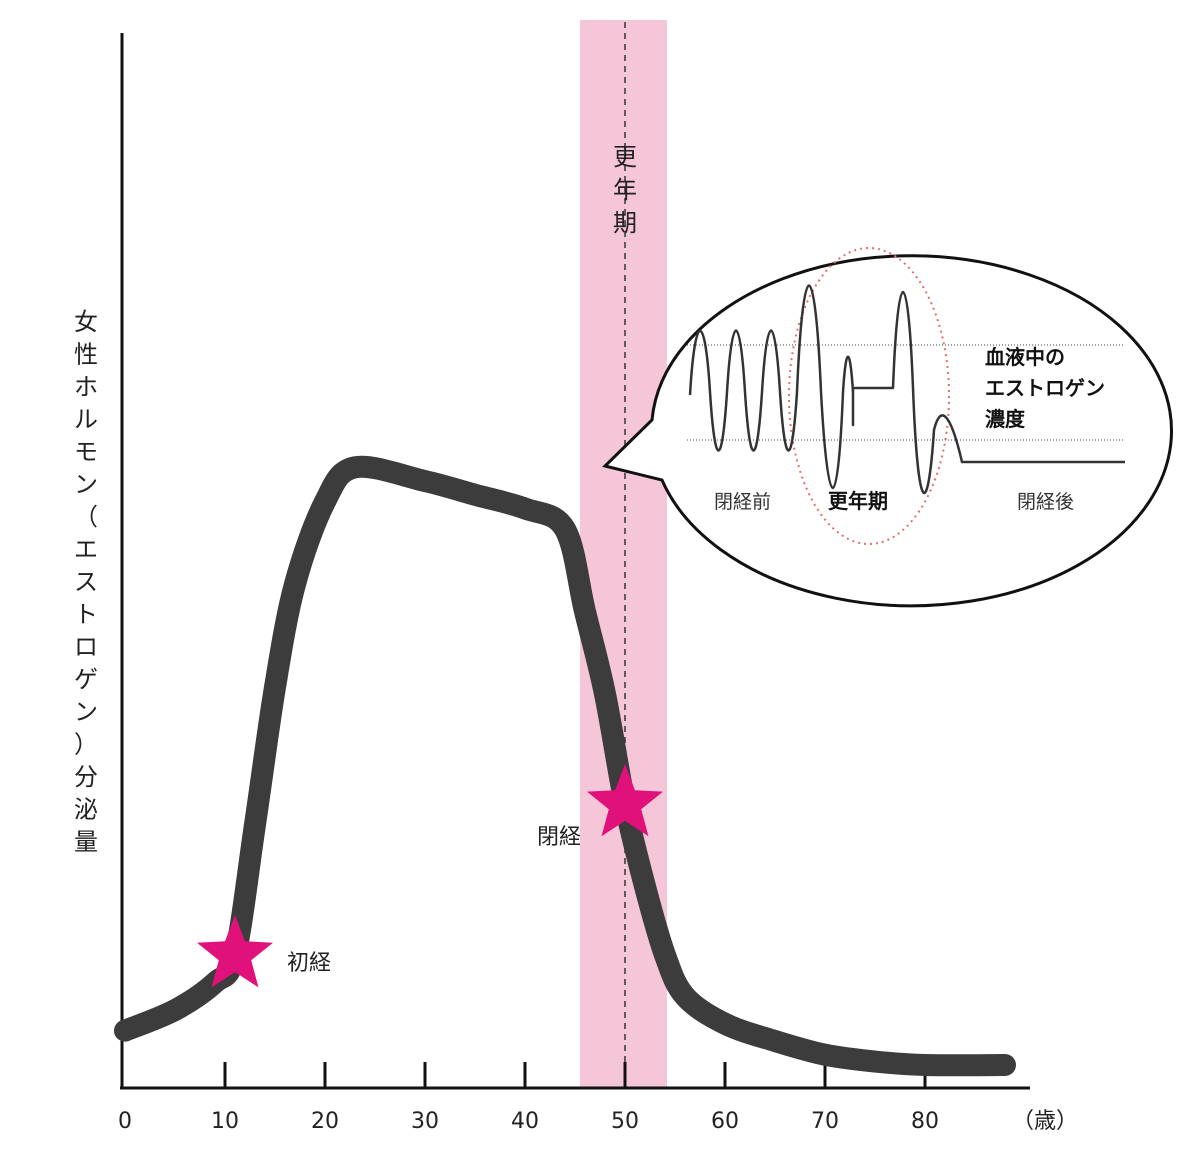  I want to click on x-axis-unit: （歳）, so click(1045, 1121).